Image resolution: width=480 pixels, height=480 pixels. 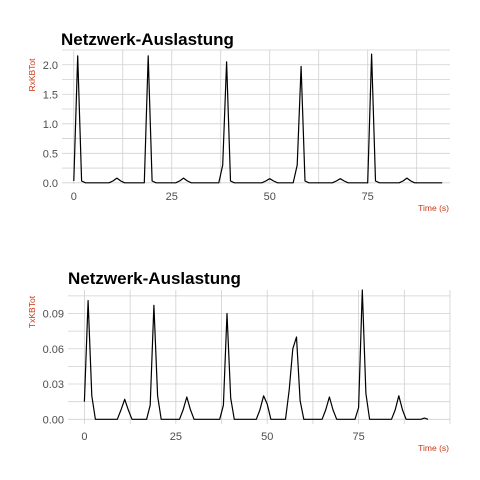 What do you see at coordinates (50, 125) in the screenshot?
I see `y-tick-label: 1.0` at bounding box center [50, 125].